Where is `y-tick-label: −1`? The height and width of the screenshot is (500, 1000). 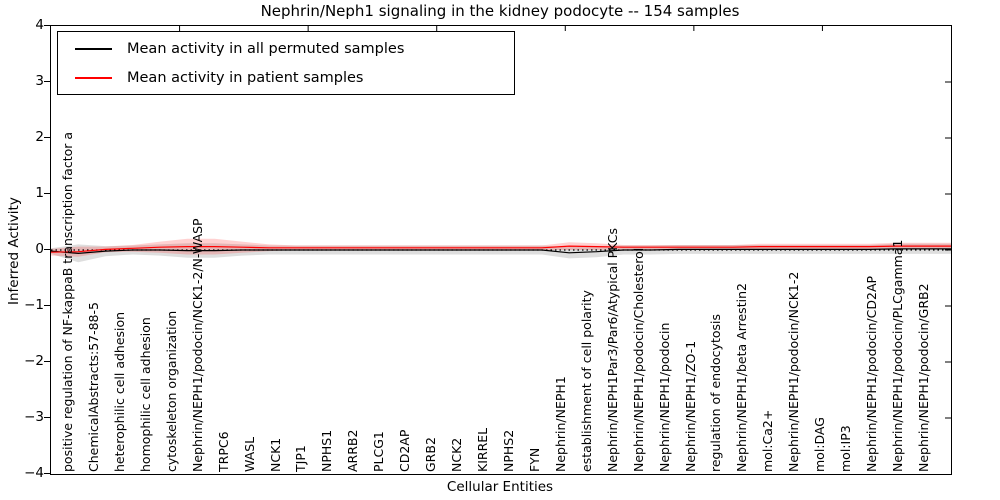
y-tick-label: −1 is located at coordinates (34, 305).